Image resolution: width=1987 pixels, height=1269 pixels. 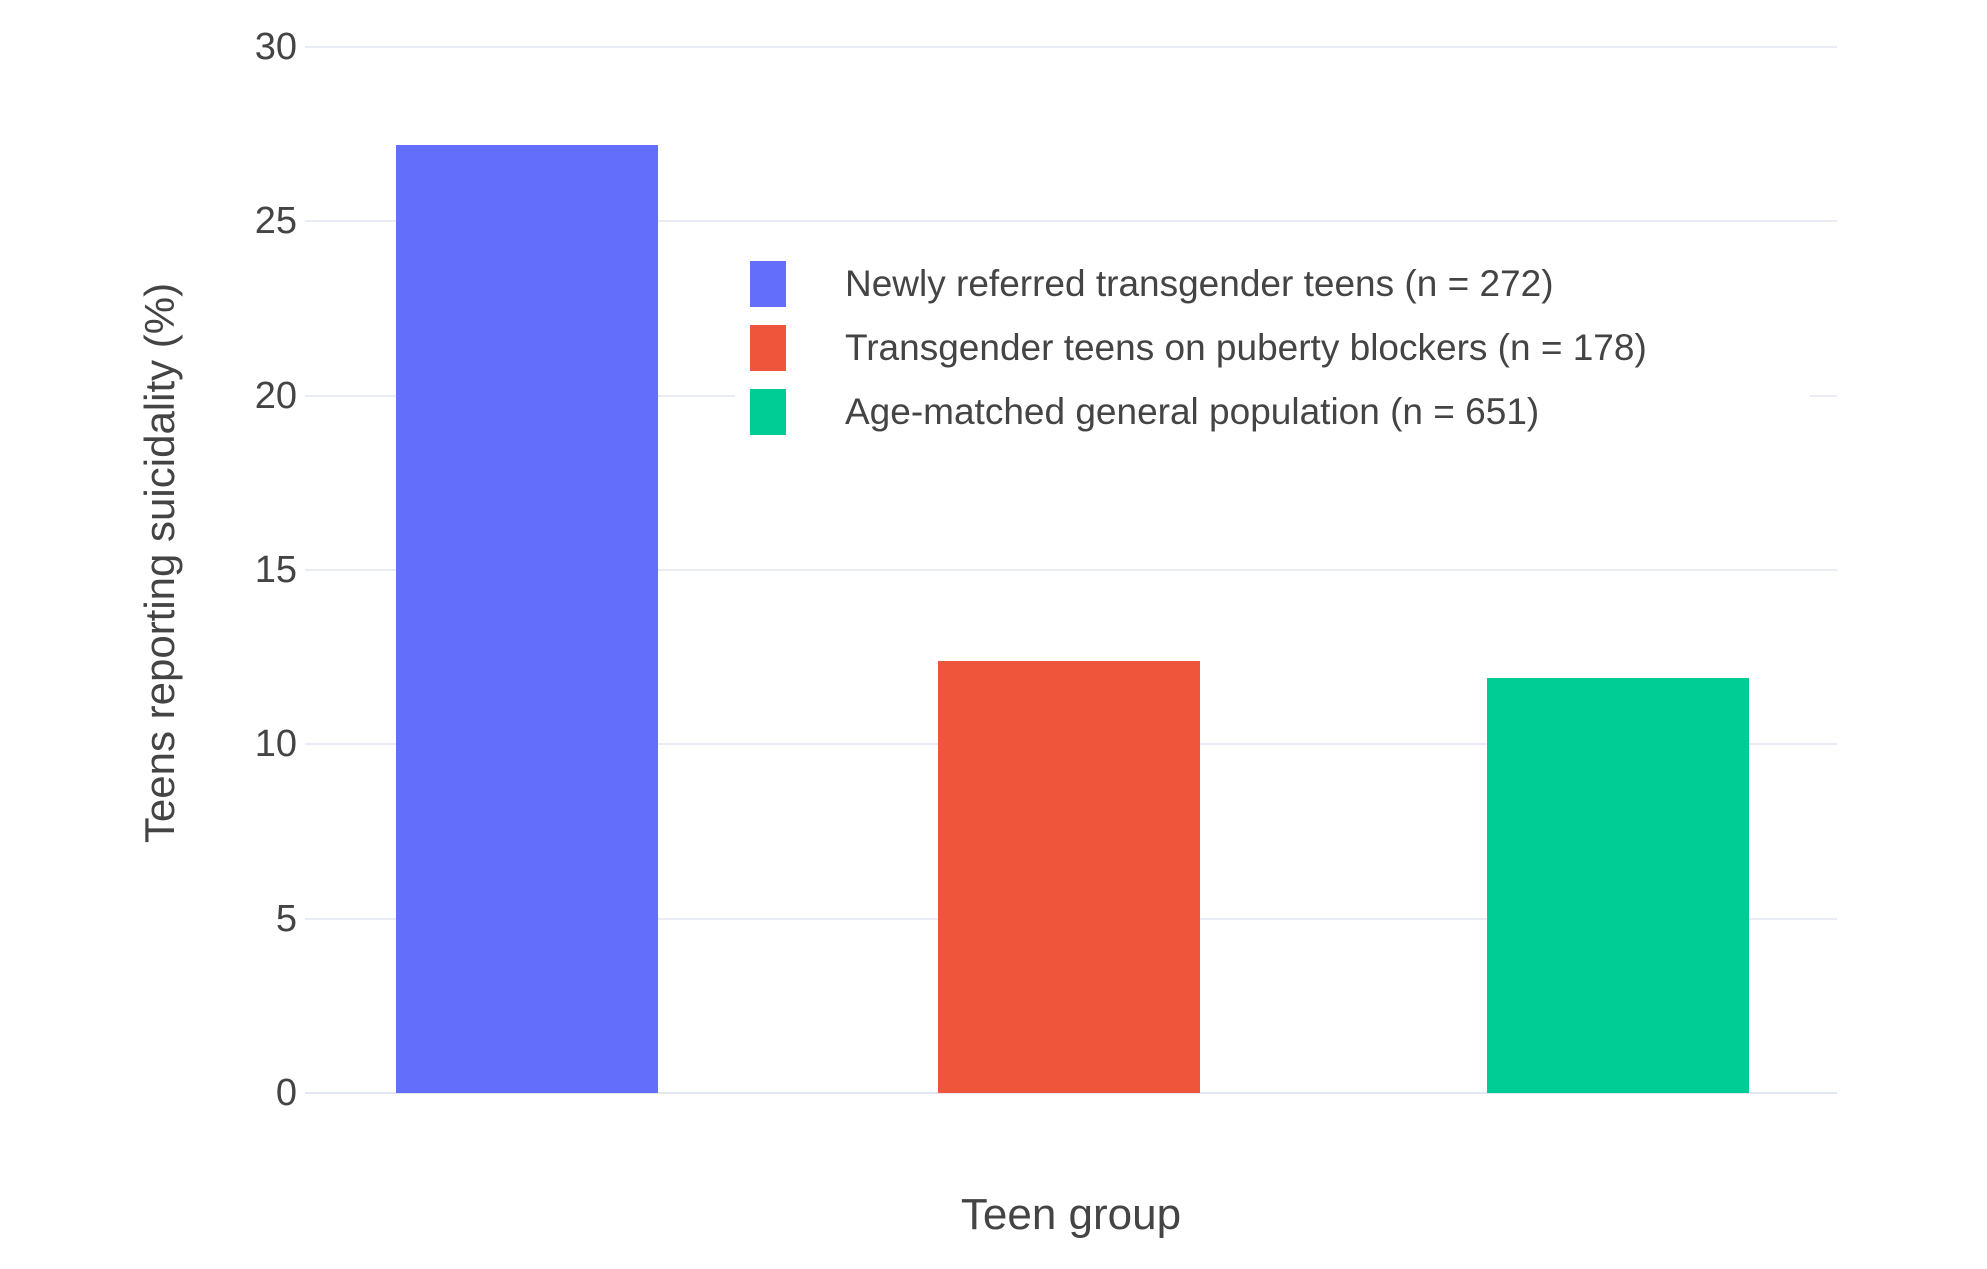 I want to click on y-tick-label-0: 0, so click(x=286, y=1093).